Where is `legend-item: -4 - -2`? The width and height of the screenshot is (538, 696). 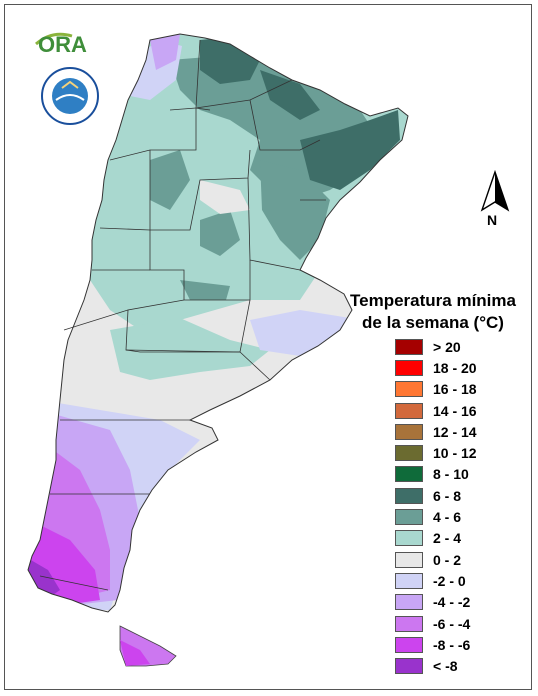
legend-item: -4 - -2 is located at coordinates (436, 602).